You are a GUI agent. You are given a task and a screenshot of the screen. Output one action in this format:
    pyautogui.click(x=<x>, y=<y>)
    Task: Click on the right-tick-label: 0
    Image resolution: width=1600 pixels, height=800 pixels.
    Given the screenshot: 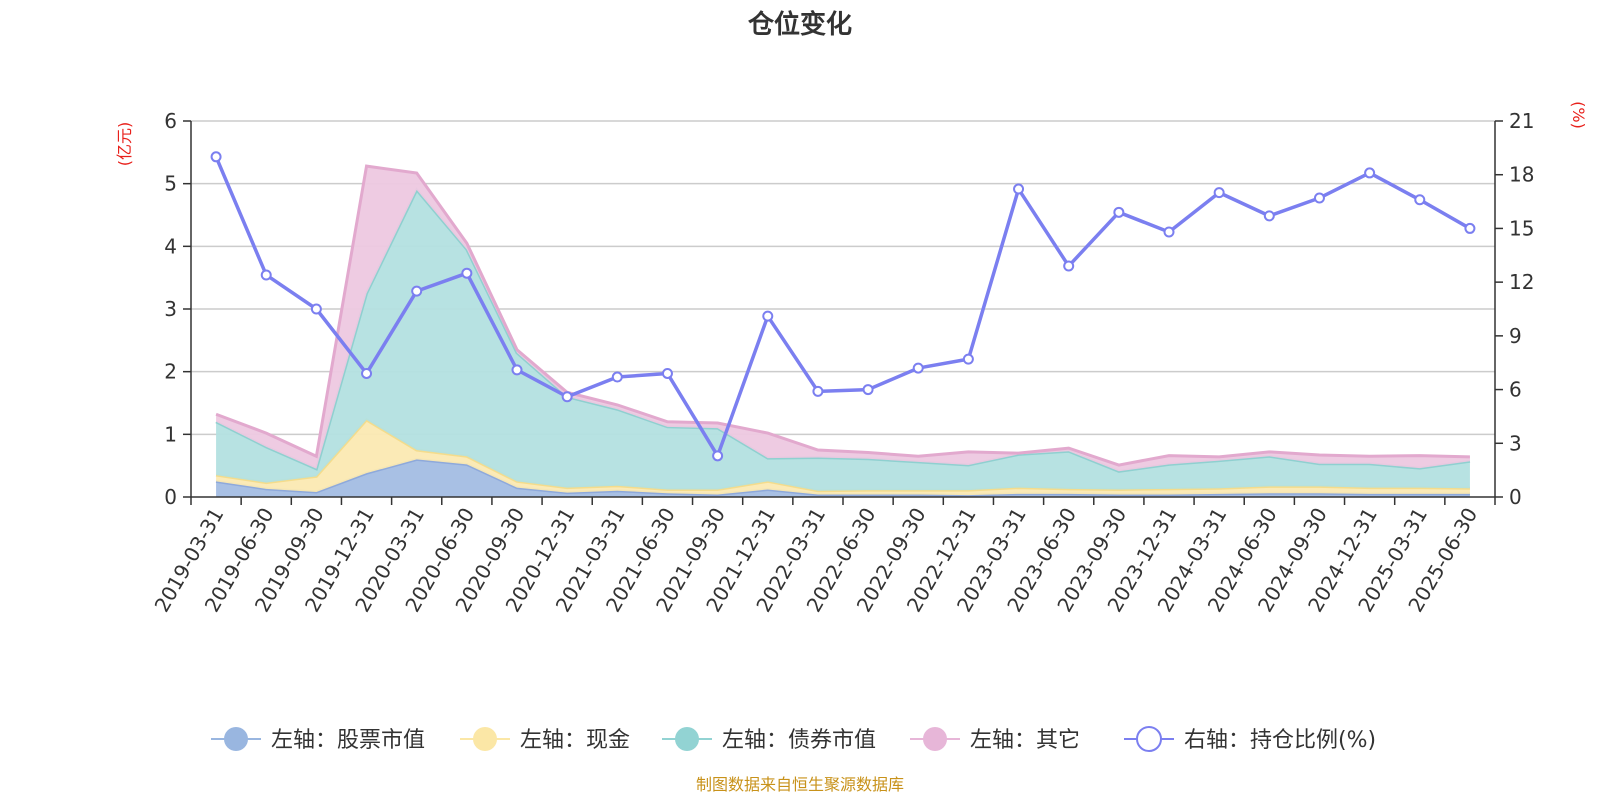 What is the action you would take?
    pyautogui.click(x=1515, y=497)
    